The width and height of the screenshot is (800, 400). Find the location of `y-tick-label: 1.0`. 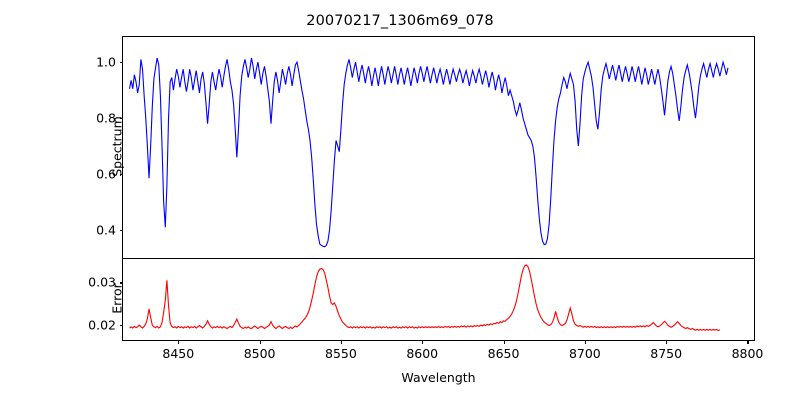

y-tick-label: 1.0 is located at coordinates (106, 62).